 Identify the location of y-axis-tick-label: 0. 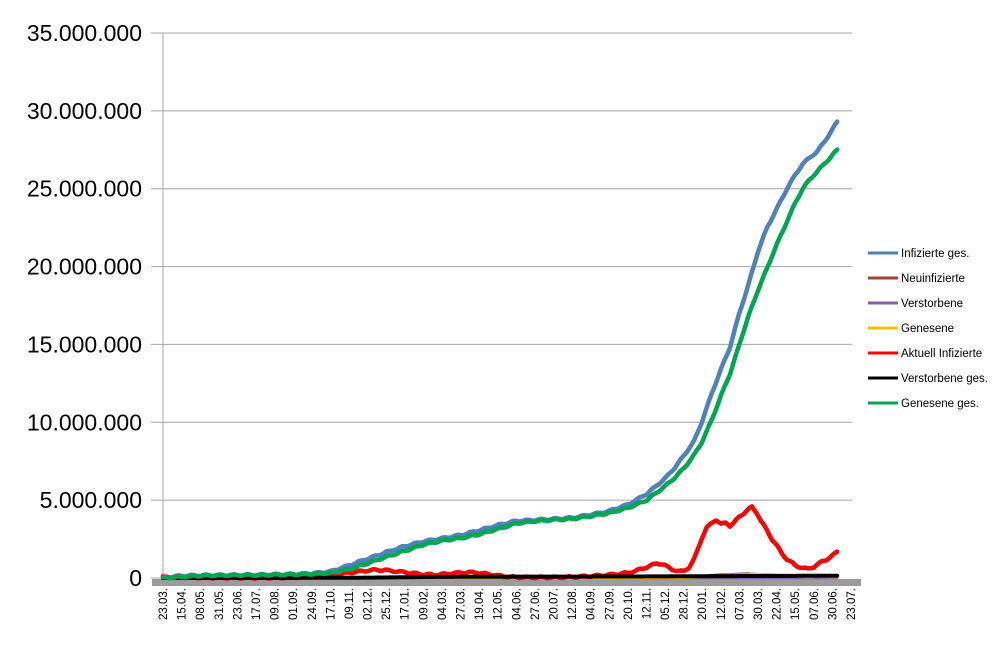
(135, 578).